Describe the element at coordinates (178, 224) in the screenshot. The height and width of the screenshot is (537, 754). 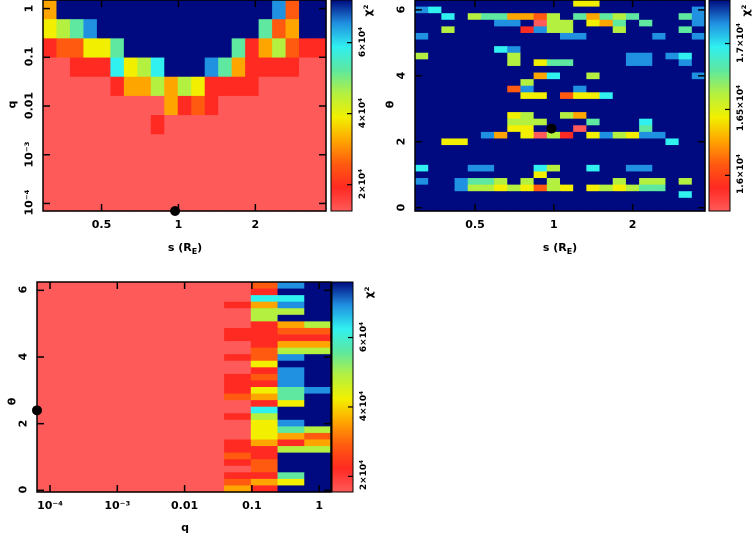
I see `x-tick-label: 1` at that location.